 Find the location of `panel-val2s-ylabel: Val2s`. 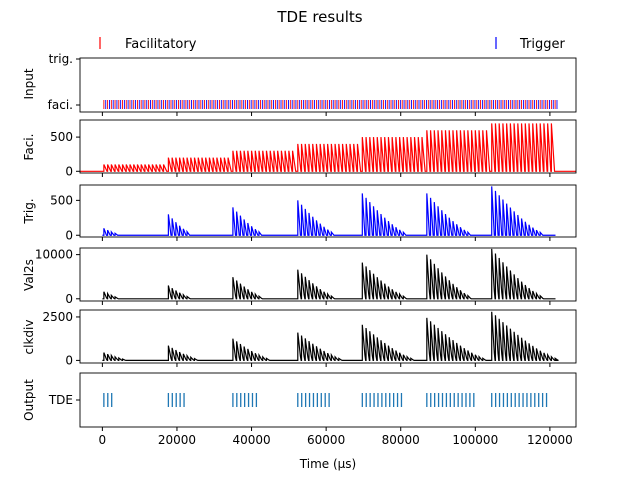

panel-val2s-ylabel: Val2s is located at coordinates (29, 275).